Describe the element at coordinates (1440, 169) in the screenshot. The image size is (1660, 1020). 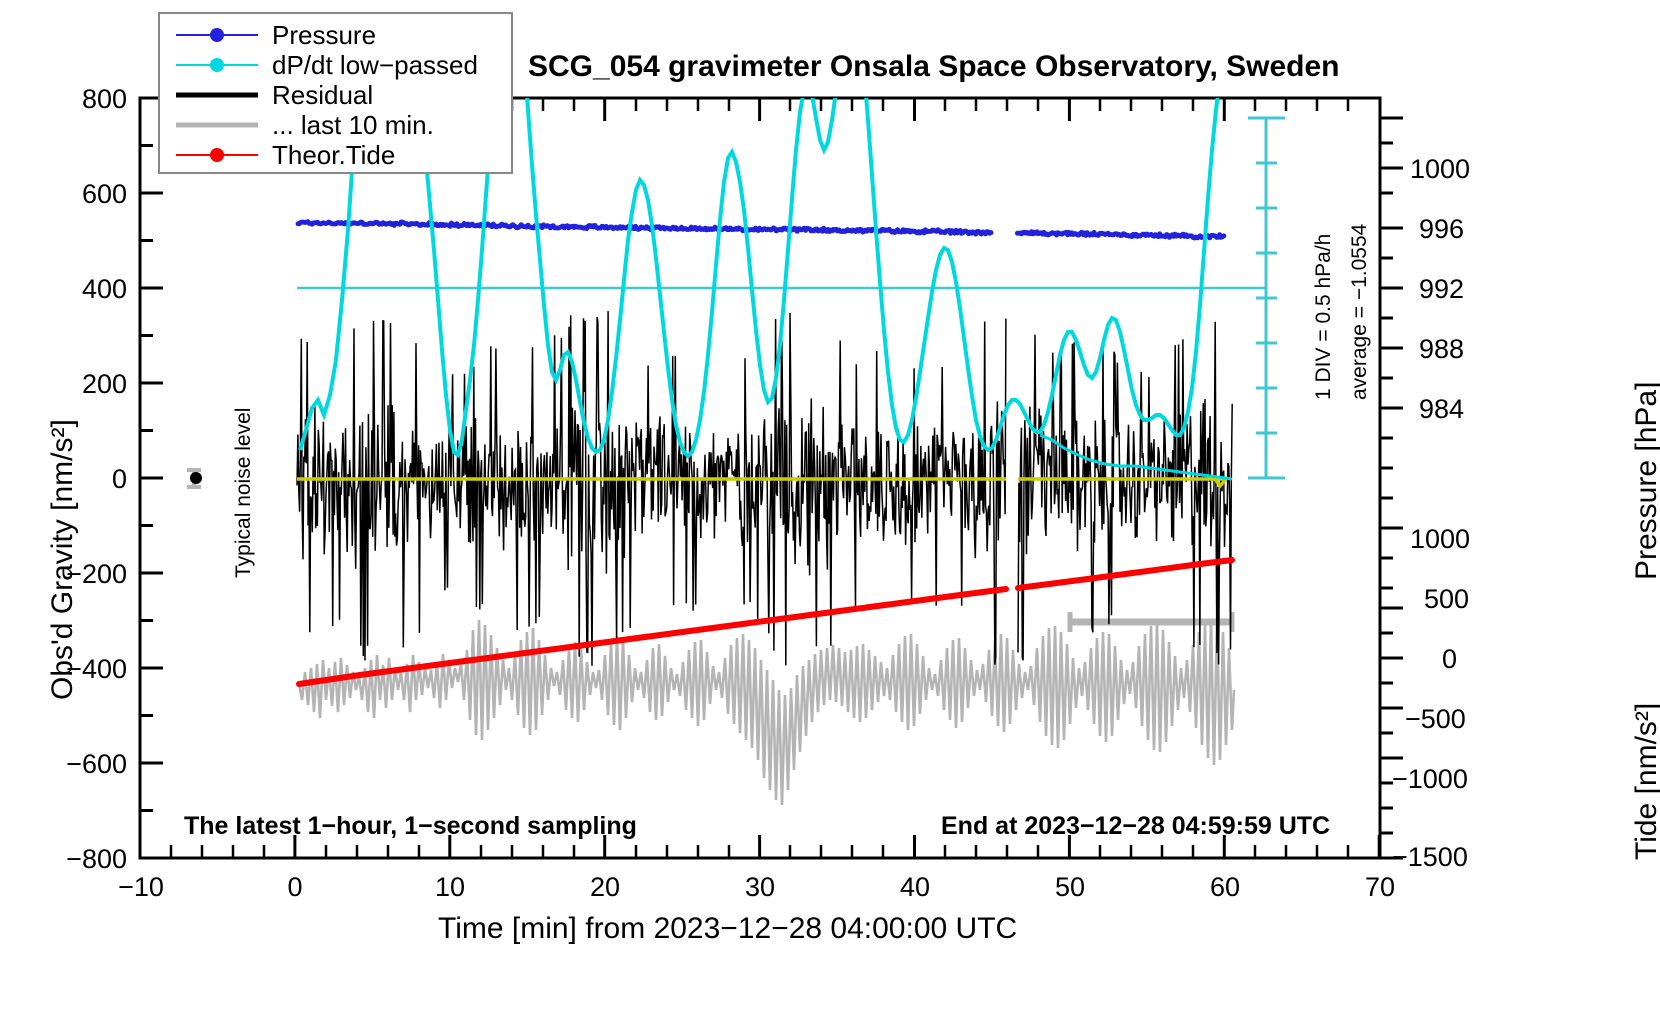
I see `pressure-tick-1000: 1000` at that location.